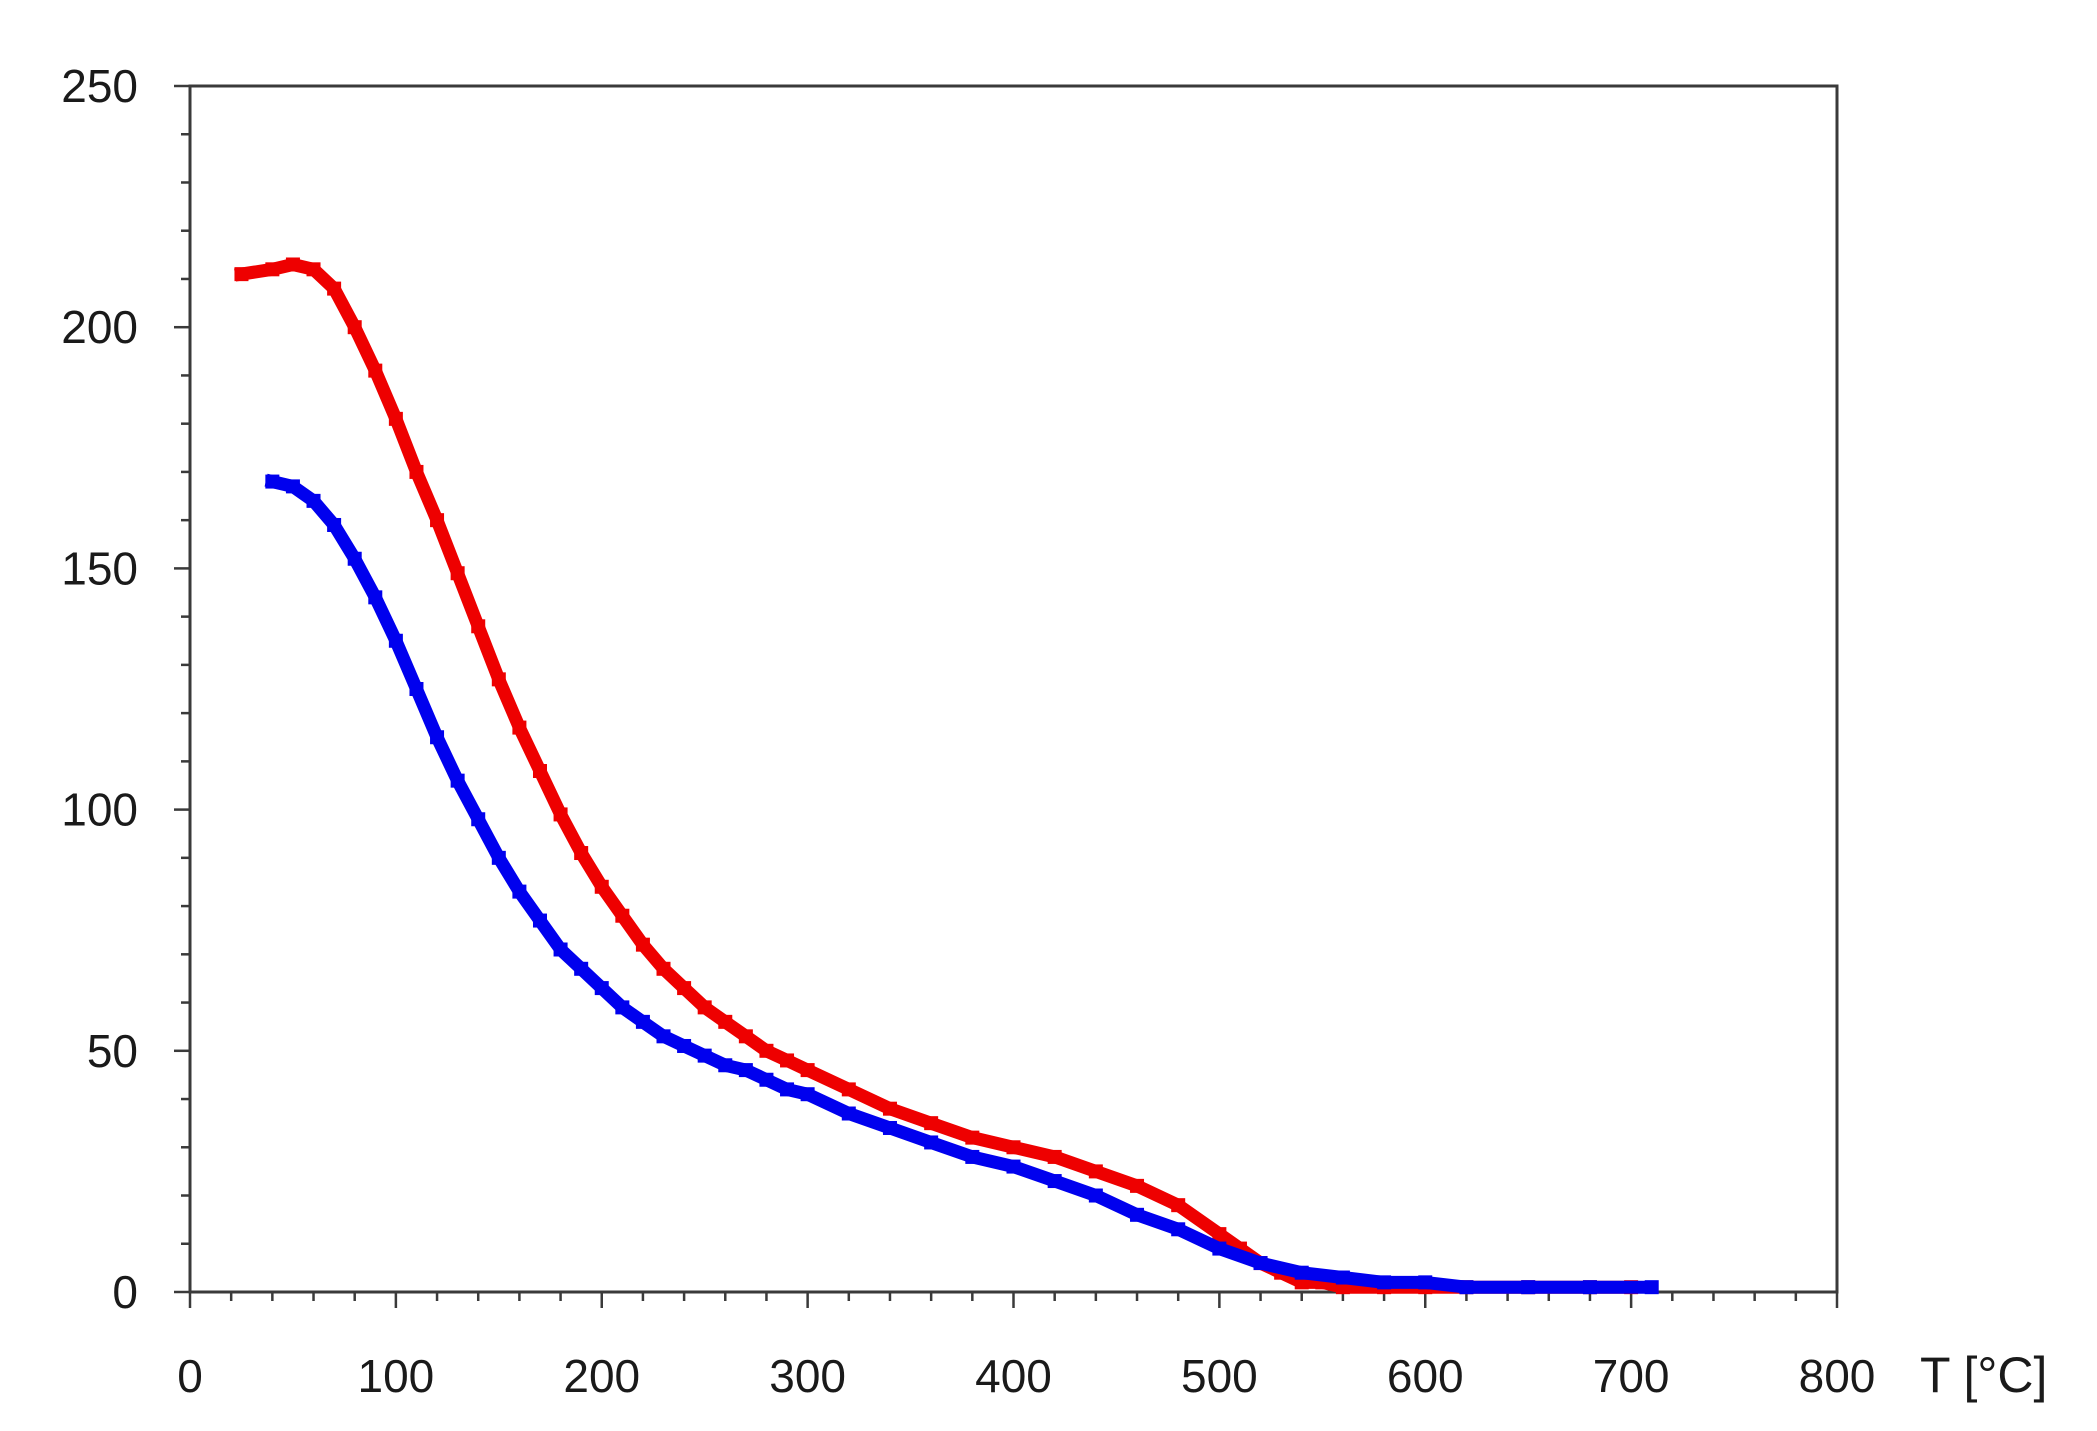  What do you see at coordinates (807, 1376) in the screenshot?
I see `x-tick-label: 300` at bounding box center [807, 1376].